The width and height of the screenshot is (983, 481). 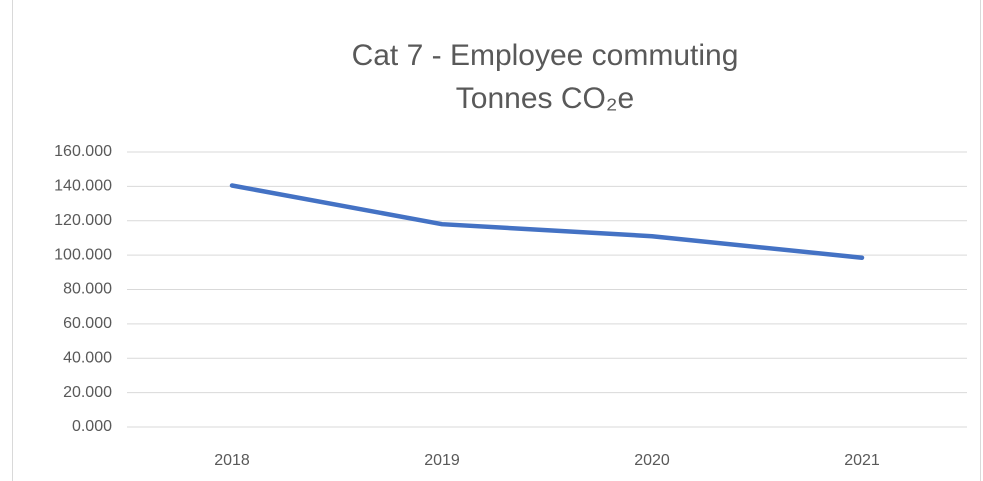 What do you see at coordinates (83, 186) in the screenshot?
I see `y-tick-label: 140.000` at bounding box center [83, 186].